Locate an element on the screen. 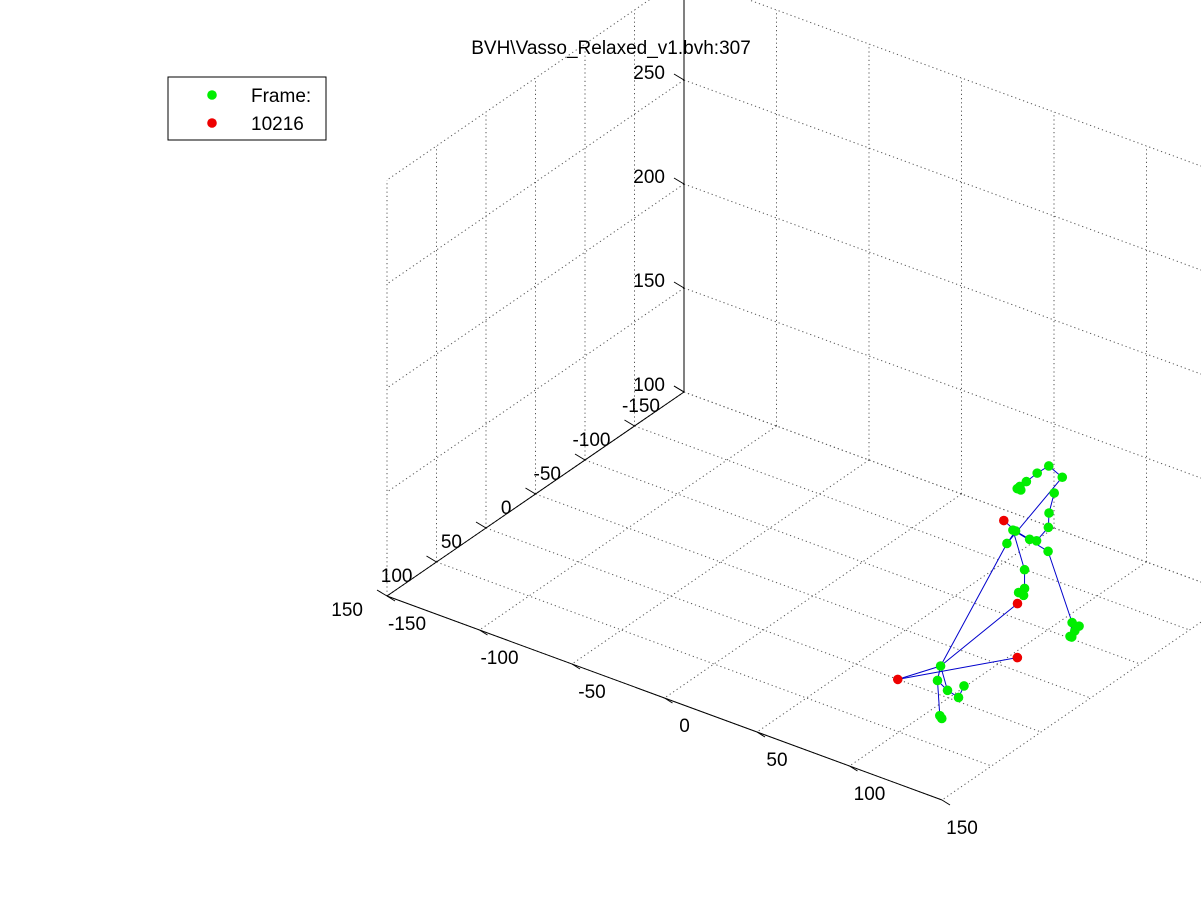 The height and width of the screenshot is (901, 1201). y-tick-label: 50 is located at coordinates (451, 542).